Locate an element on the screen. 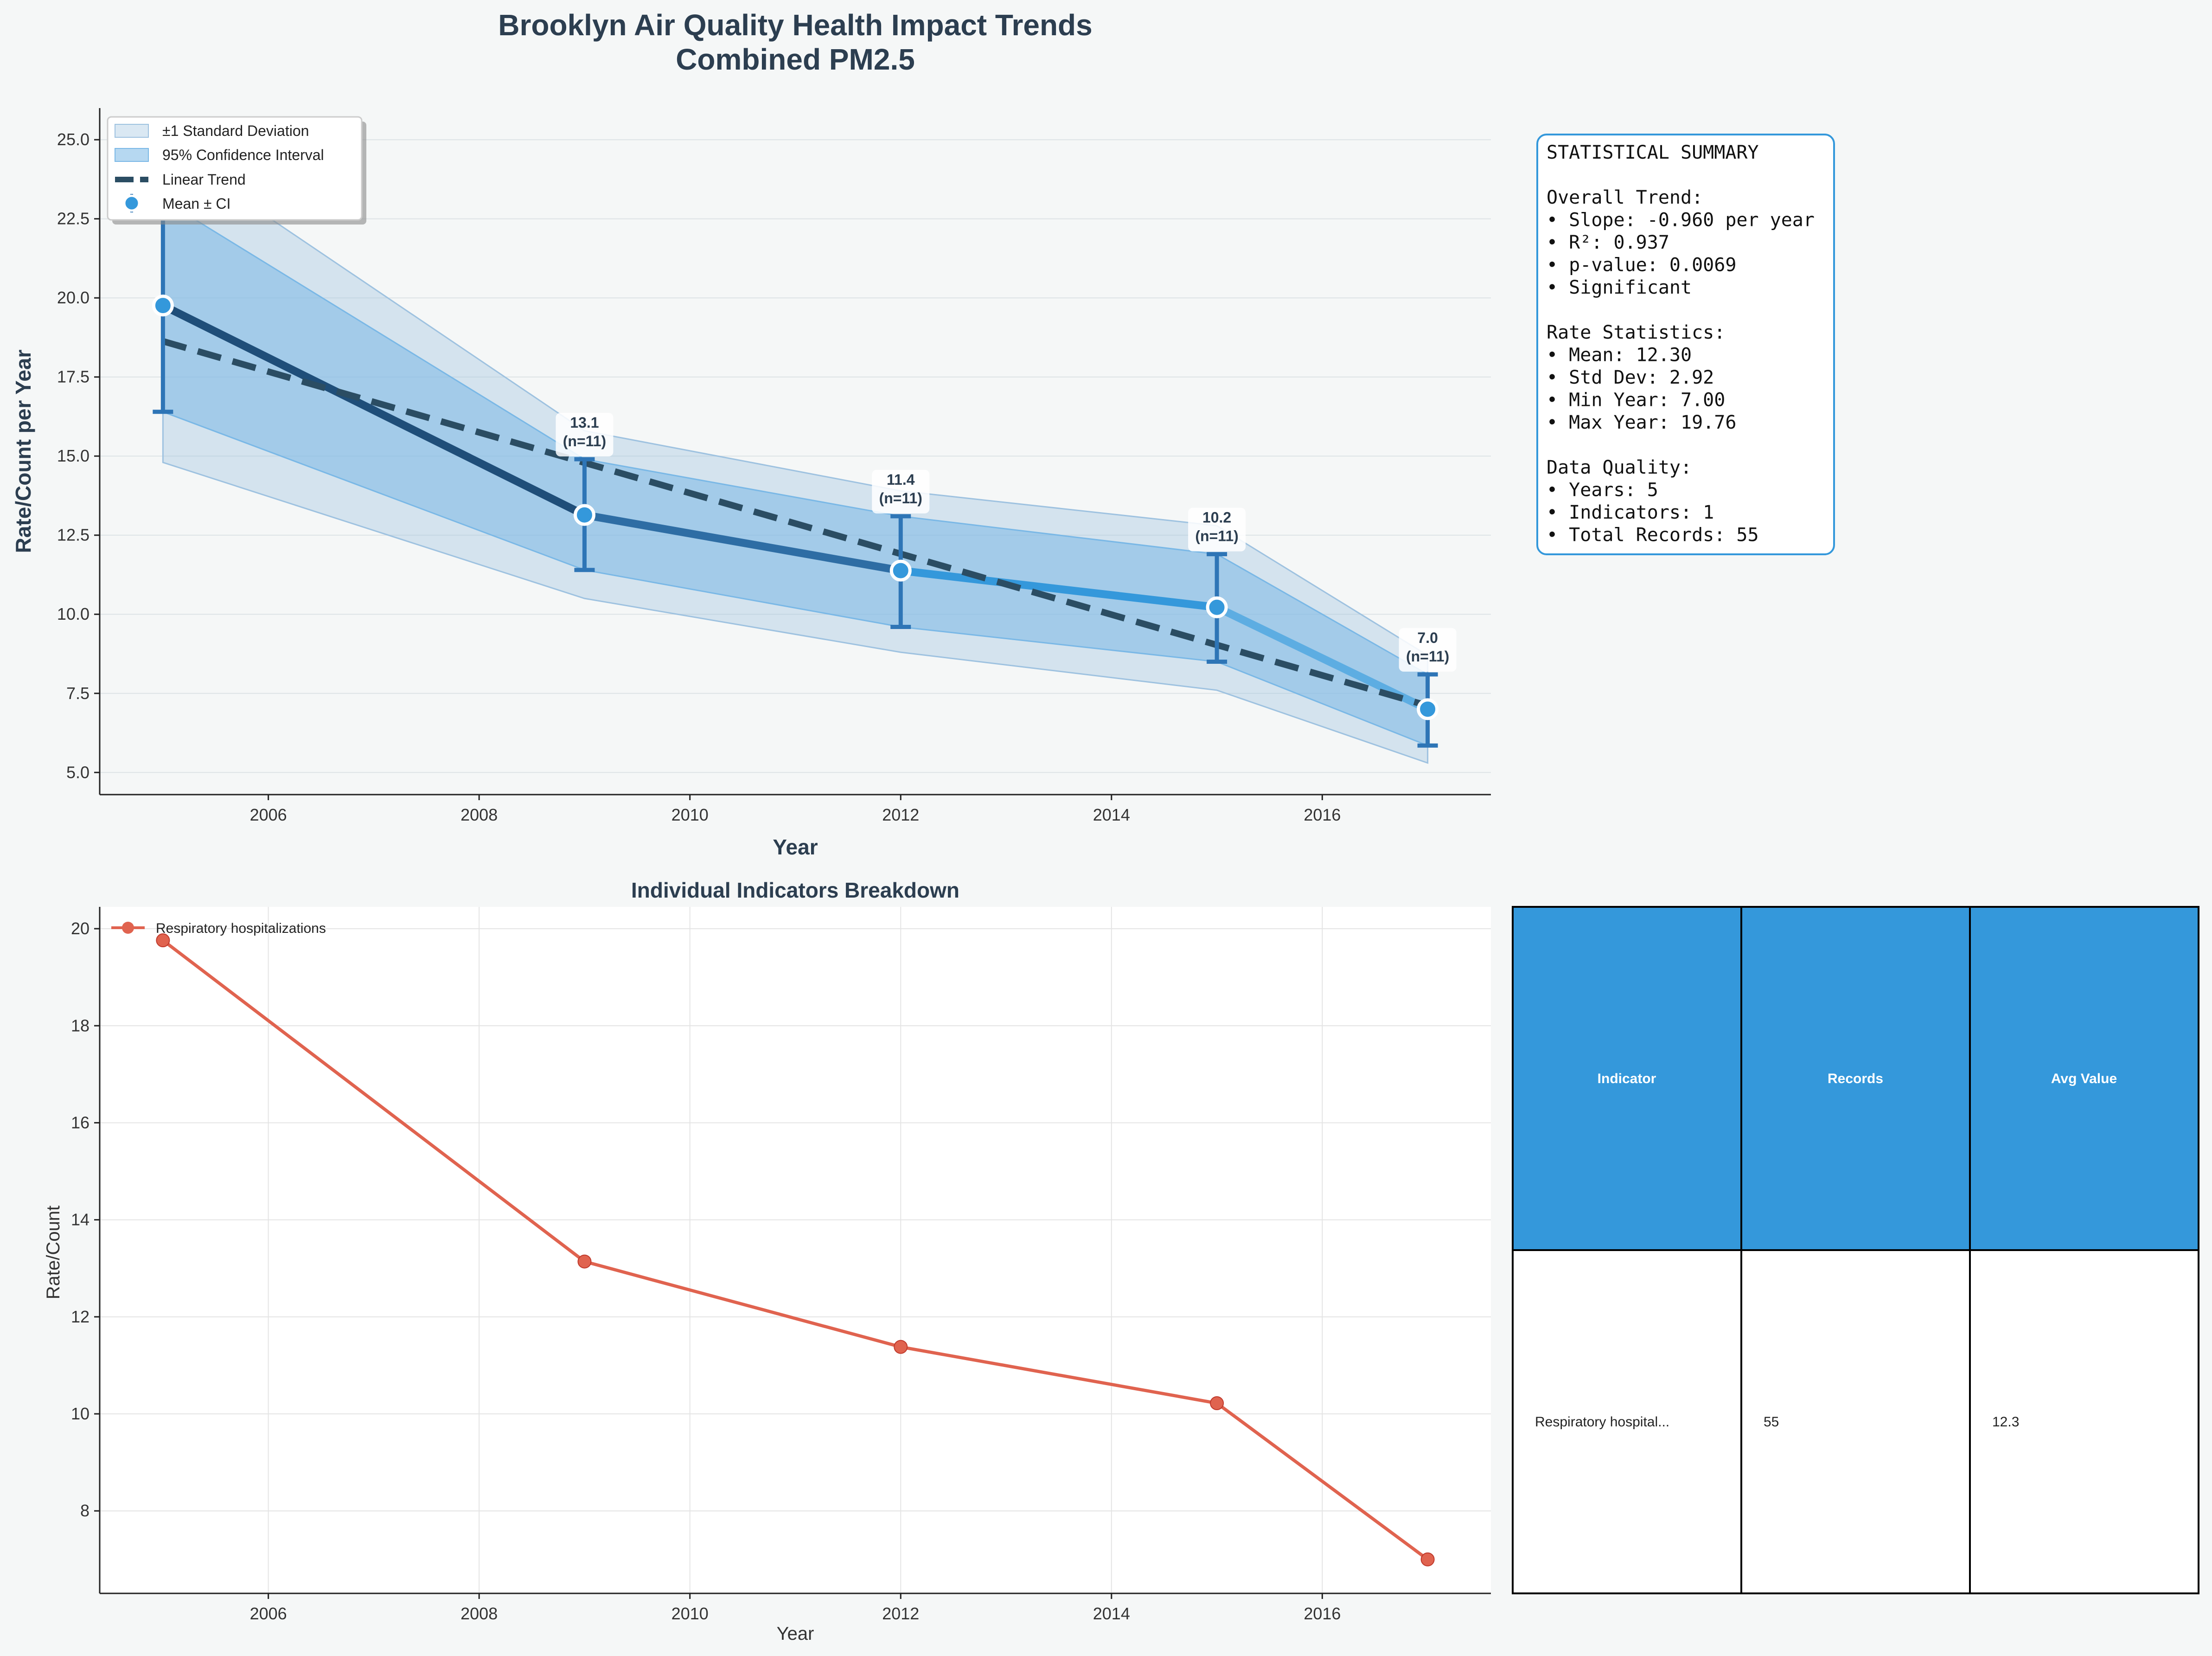 This screenshot has width=2212, height=1656. top-y-tick-label: 15.0 is located at coordinates (73, 456).